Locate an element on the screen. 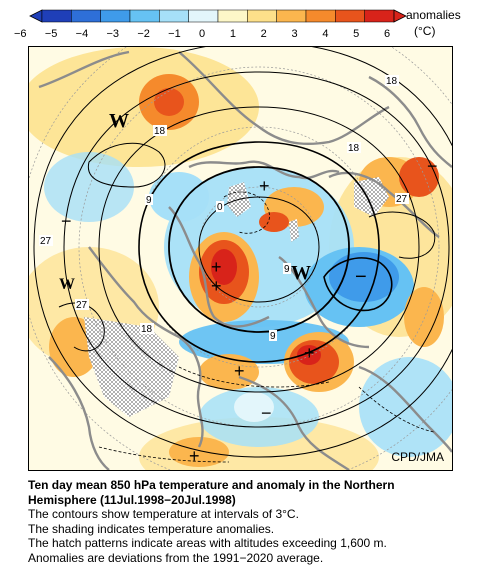 The width and height of the screenshot is (480, 570). colorbar-tick-label: 0 is located at coordinates (202, 34).